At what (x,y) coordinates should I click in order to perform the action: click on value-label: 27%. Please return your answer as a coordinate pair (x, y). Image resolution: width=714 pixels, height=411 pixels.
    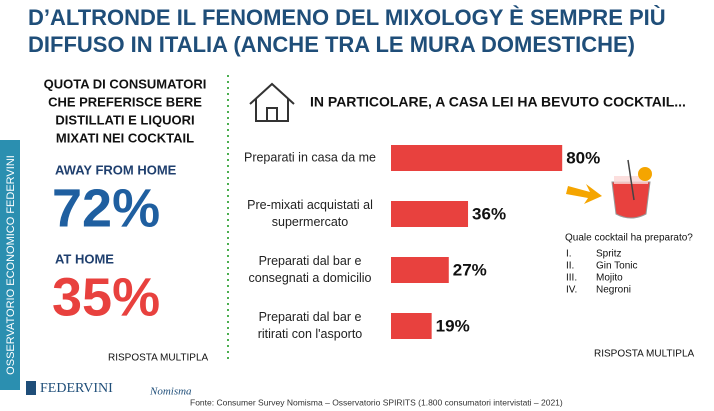
    Looking at the image, I should click on (470, 269).